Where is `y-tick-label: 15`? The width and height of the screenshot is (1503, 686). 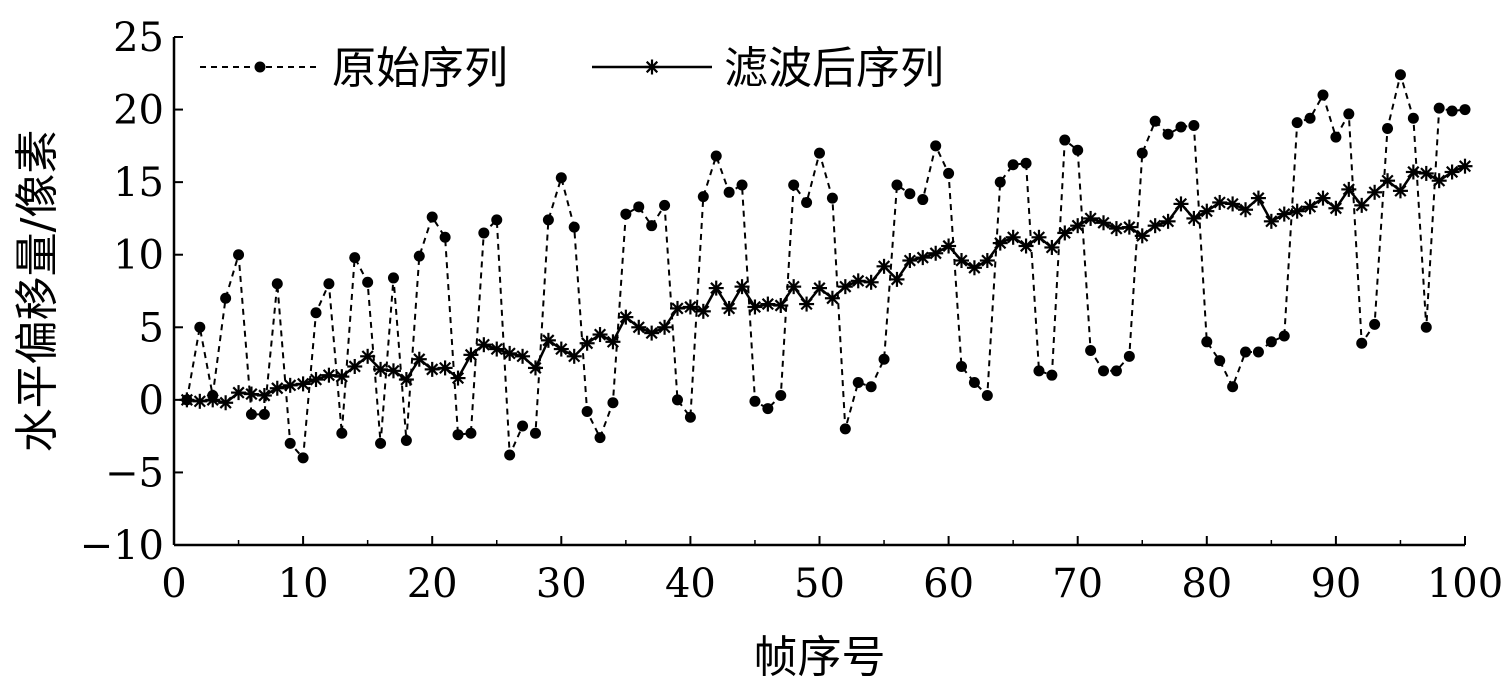
y-tick-label: 15 is located at coordinates (138, 183).